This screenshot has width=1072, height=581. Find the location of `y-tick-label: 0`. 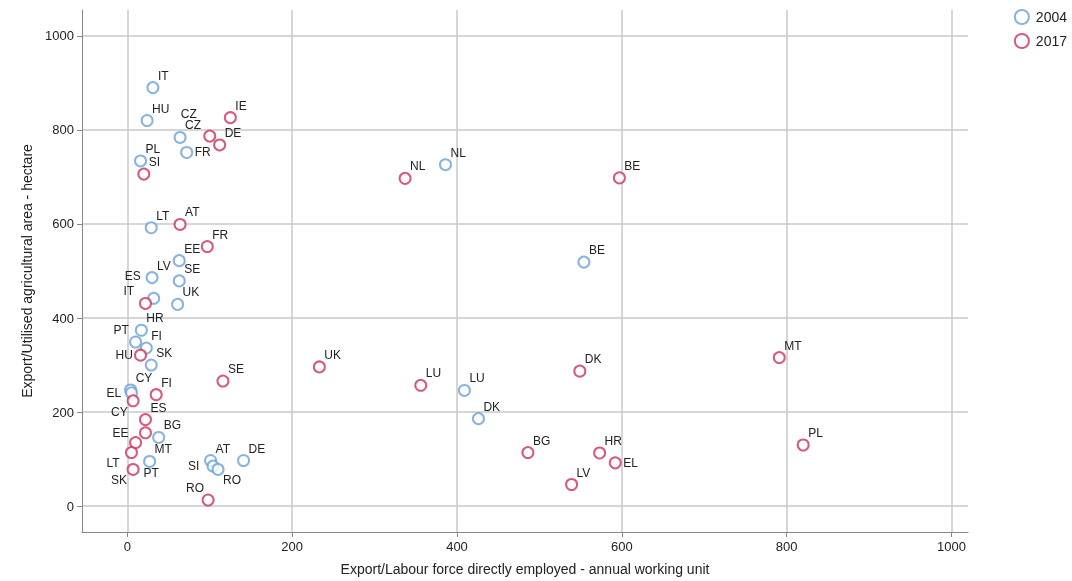

y-tick-label: 0 is located at coordinates (70, 506).